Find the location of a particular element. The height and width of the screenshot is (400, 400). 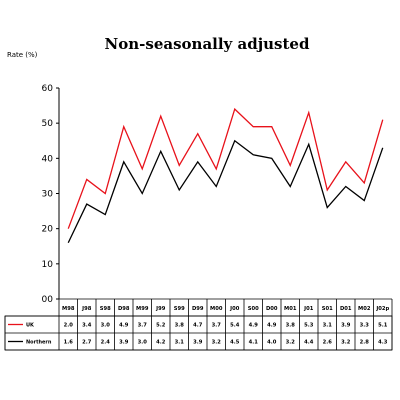

y-tick-label: 20 is located at coordinates (48, 230).